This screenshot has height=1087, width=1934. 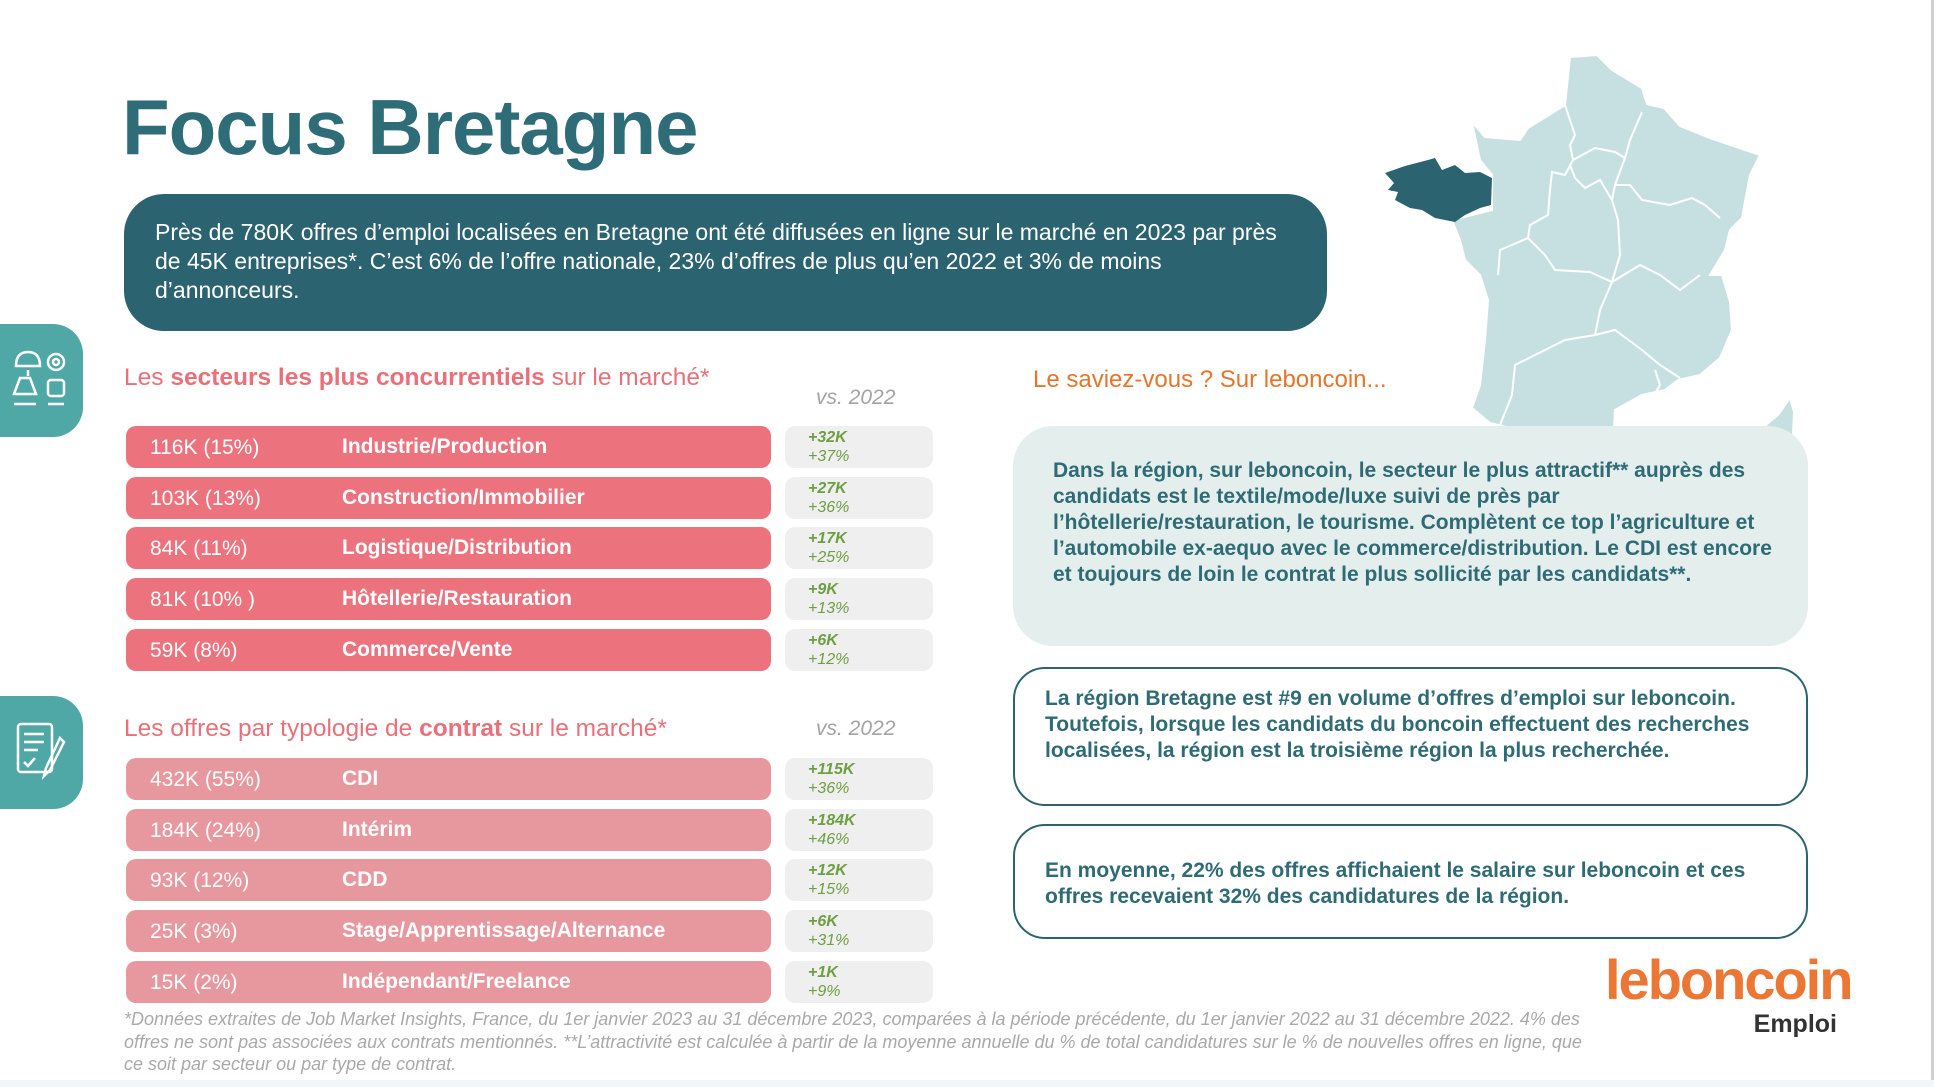 What do you see at coordinates (829, 659) in the screenshot?
I see `delta-percent: +12%` at bounding box center [829, 659].